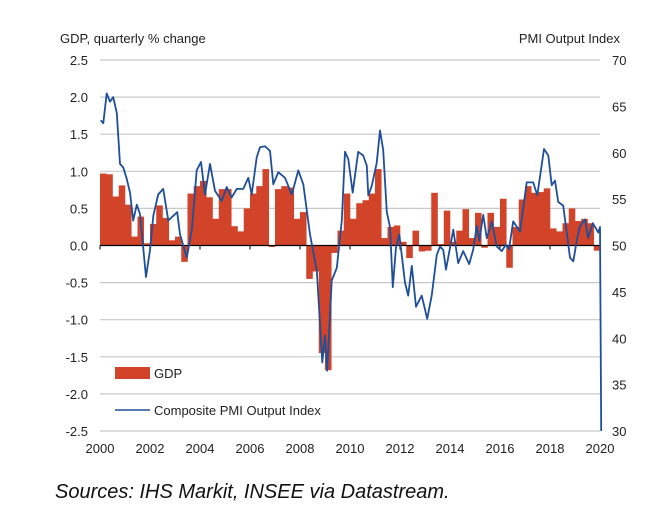 Image resolution: width=662 pixels, height=524 pixels. I want to click on x-tick-label: 2014, so click(450, 448).